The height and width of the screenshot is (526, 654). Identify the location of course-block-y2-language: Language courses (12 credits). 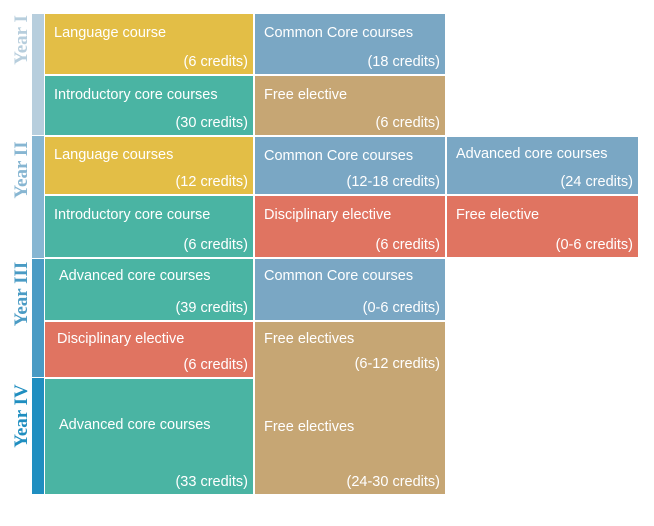
(149, 165).